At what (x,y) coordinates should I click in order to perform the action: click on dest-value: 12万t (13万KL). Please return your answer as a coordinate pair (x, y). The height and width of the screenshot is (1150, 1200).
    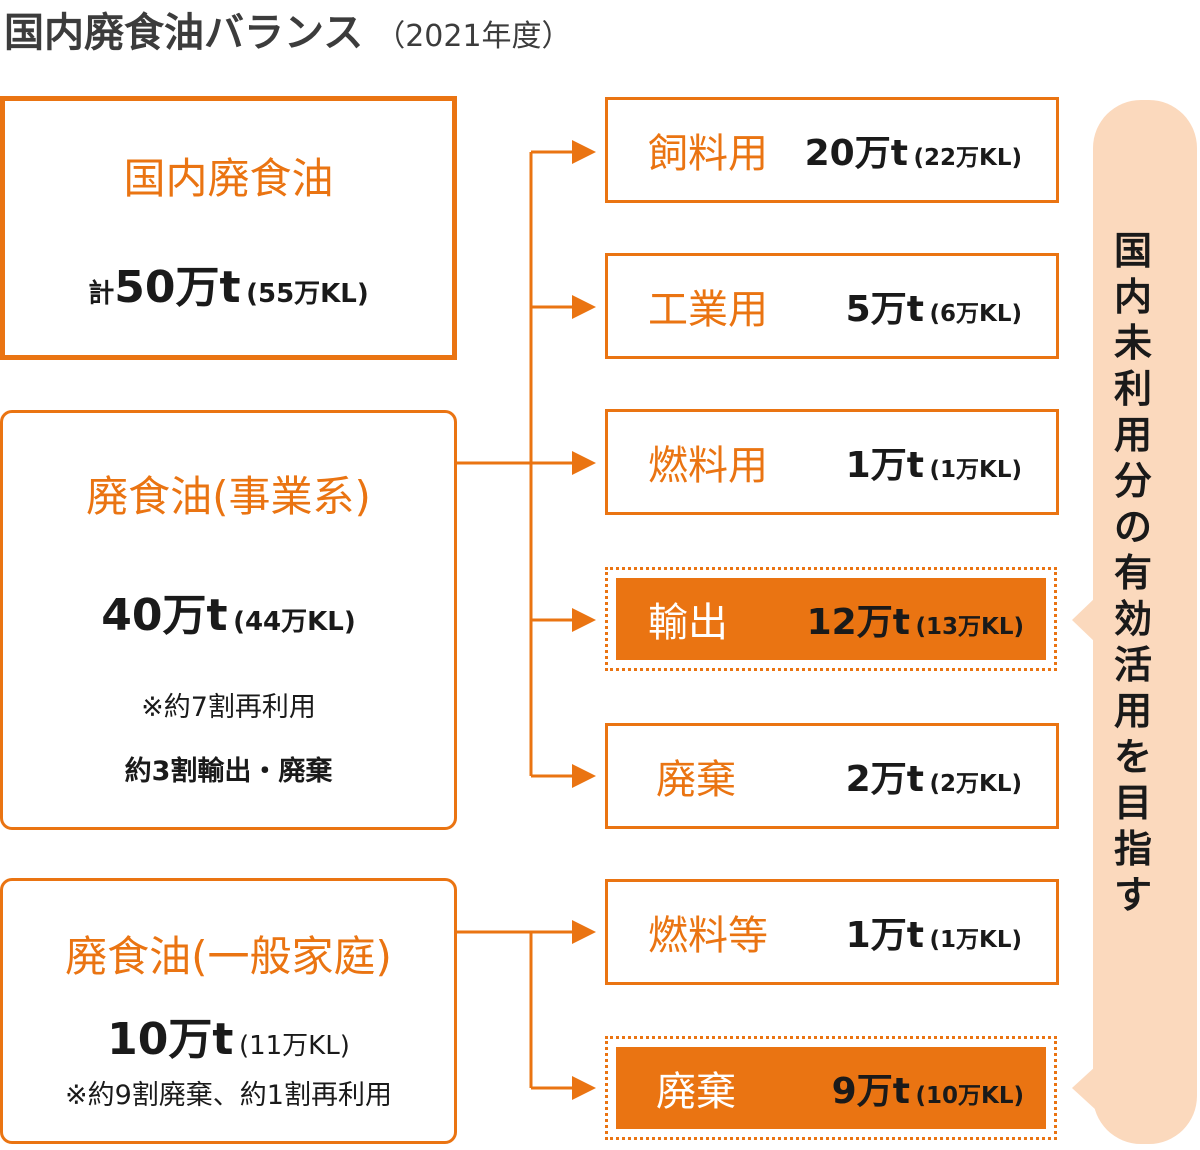
    Looking at the image, I should click on (915, 619).